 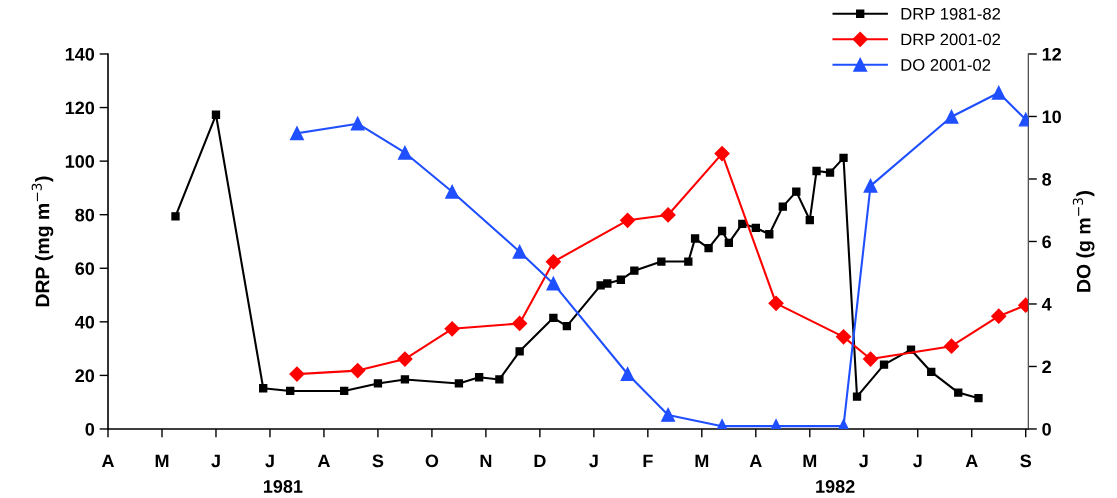 What do you see at coordinates (432, 461) in the screenshot?
I see `x-tick-label: O` at bounding box center [432, 461].